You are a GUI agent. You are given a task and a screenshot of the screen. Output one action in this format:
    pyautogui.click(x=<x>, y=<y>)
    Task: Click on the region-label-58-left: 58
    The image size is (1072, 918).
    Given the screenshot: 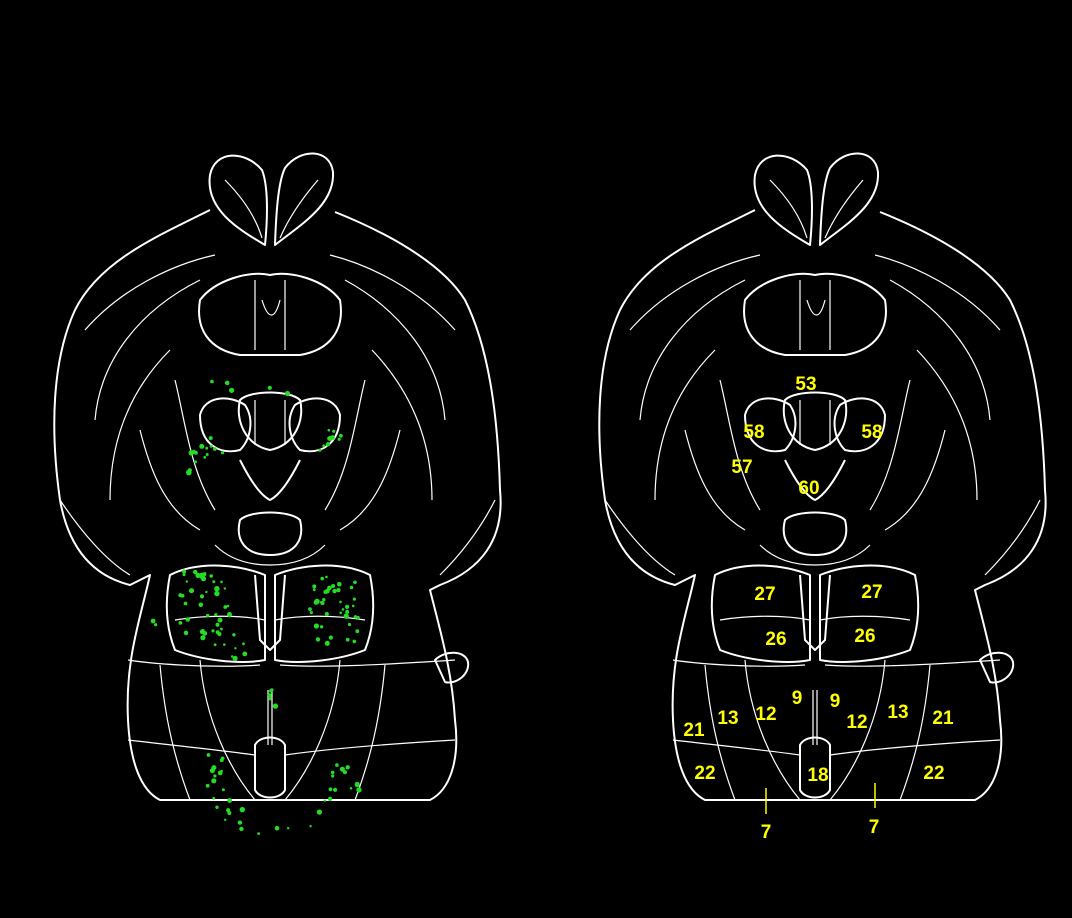 What is the action you would take?
    pyautogui.click(x=753, y=432)
    